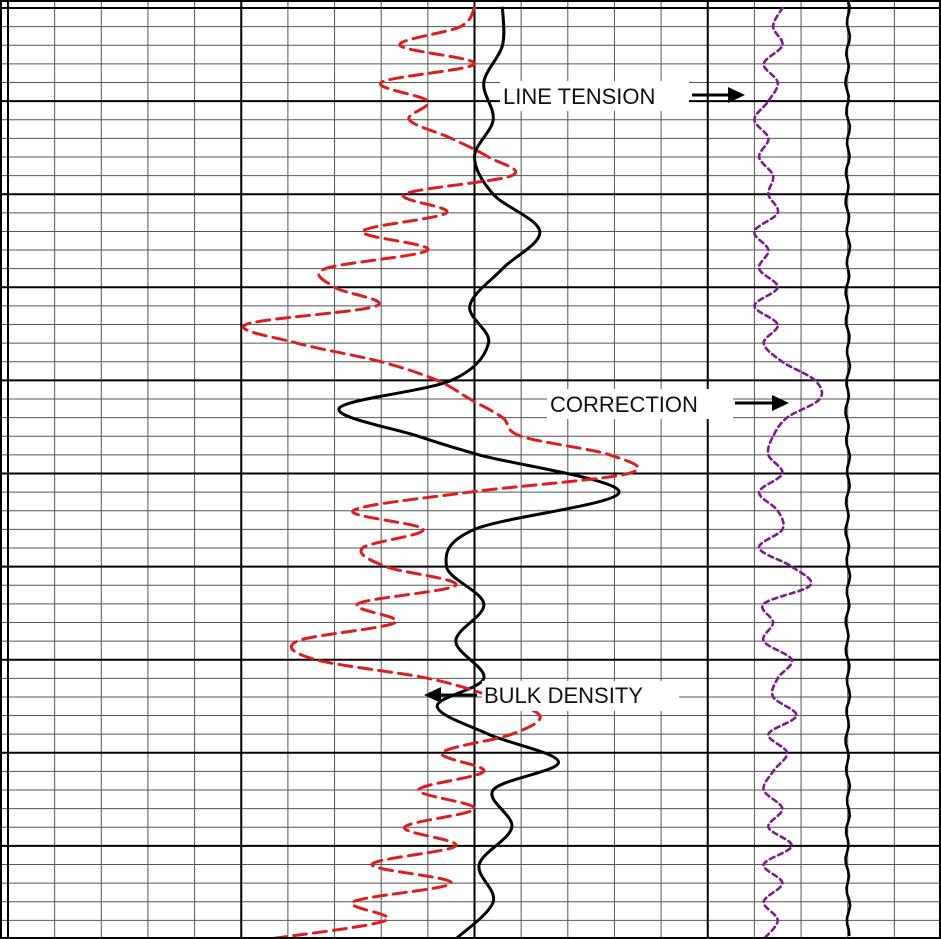 The image size is (941, 939). Describe the element at coordinates (432, 695) in the screenshot. I see `bulk-density-arrow-head` at that location.